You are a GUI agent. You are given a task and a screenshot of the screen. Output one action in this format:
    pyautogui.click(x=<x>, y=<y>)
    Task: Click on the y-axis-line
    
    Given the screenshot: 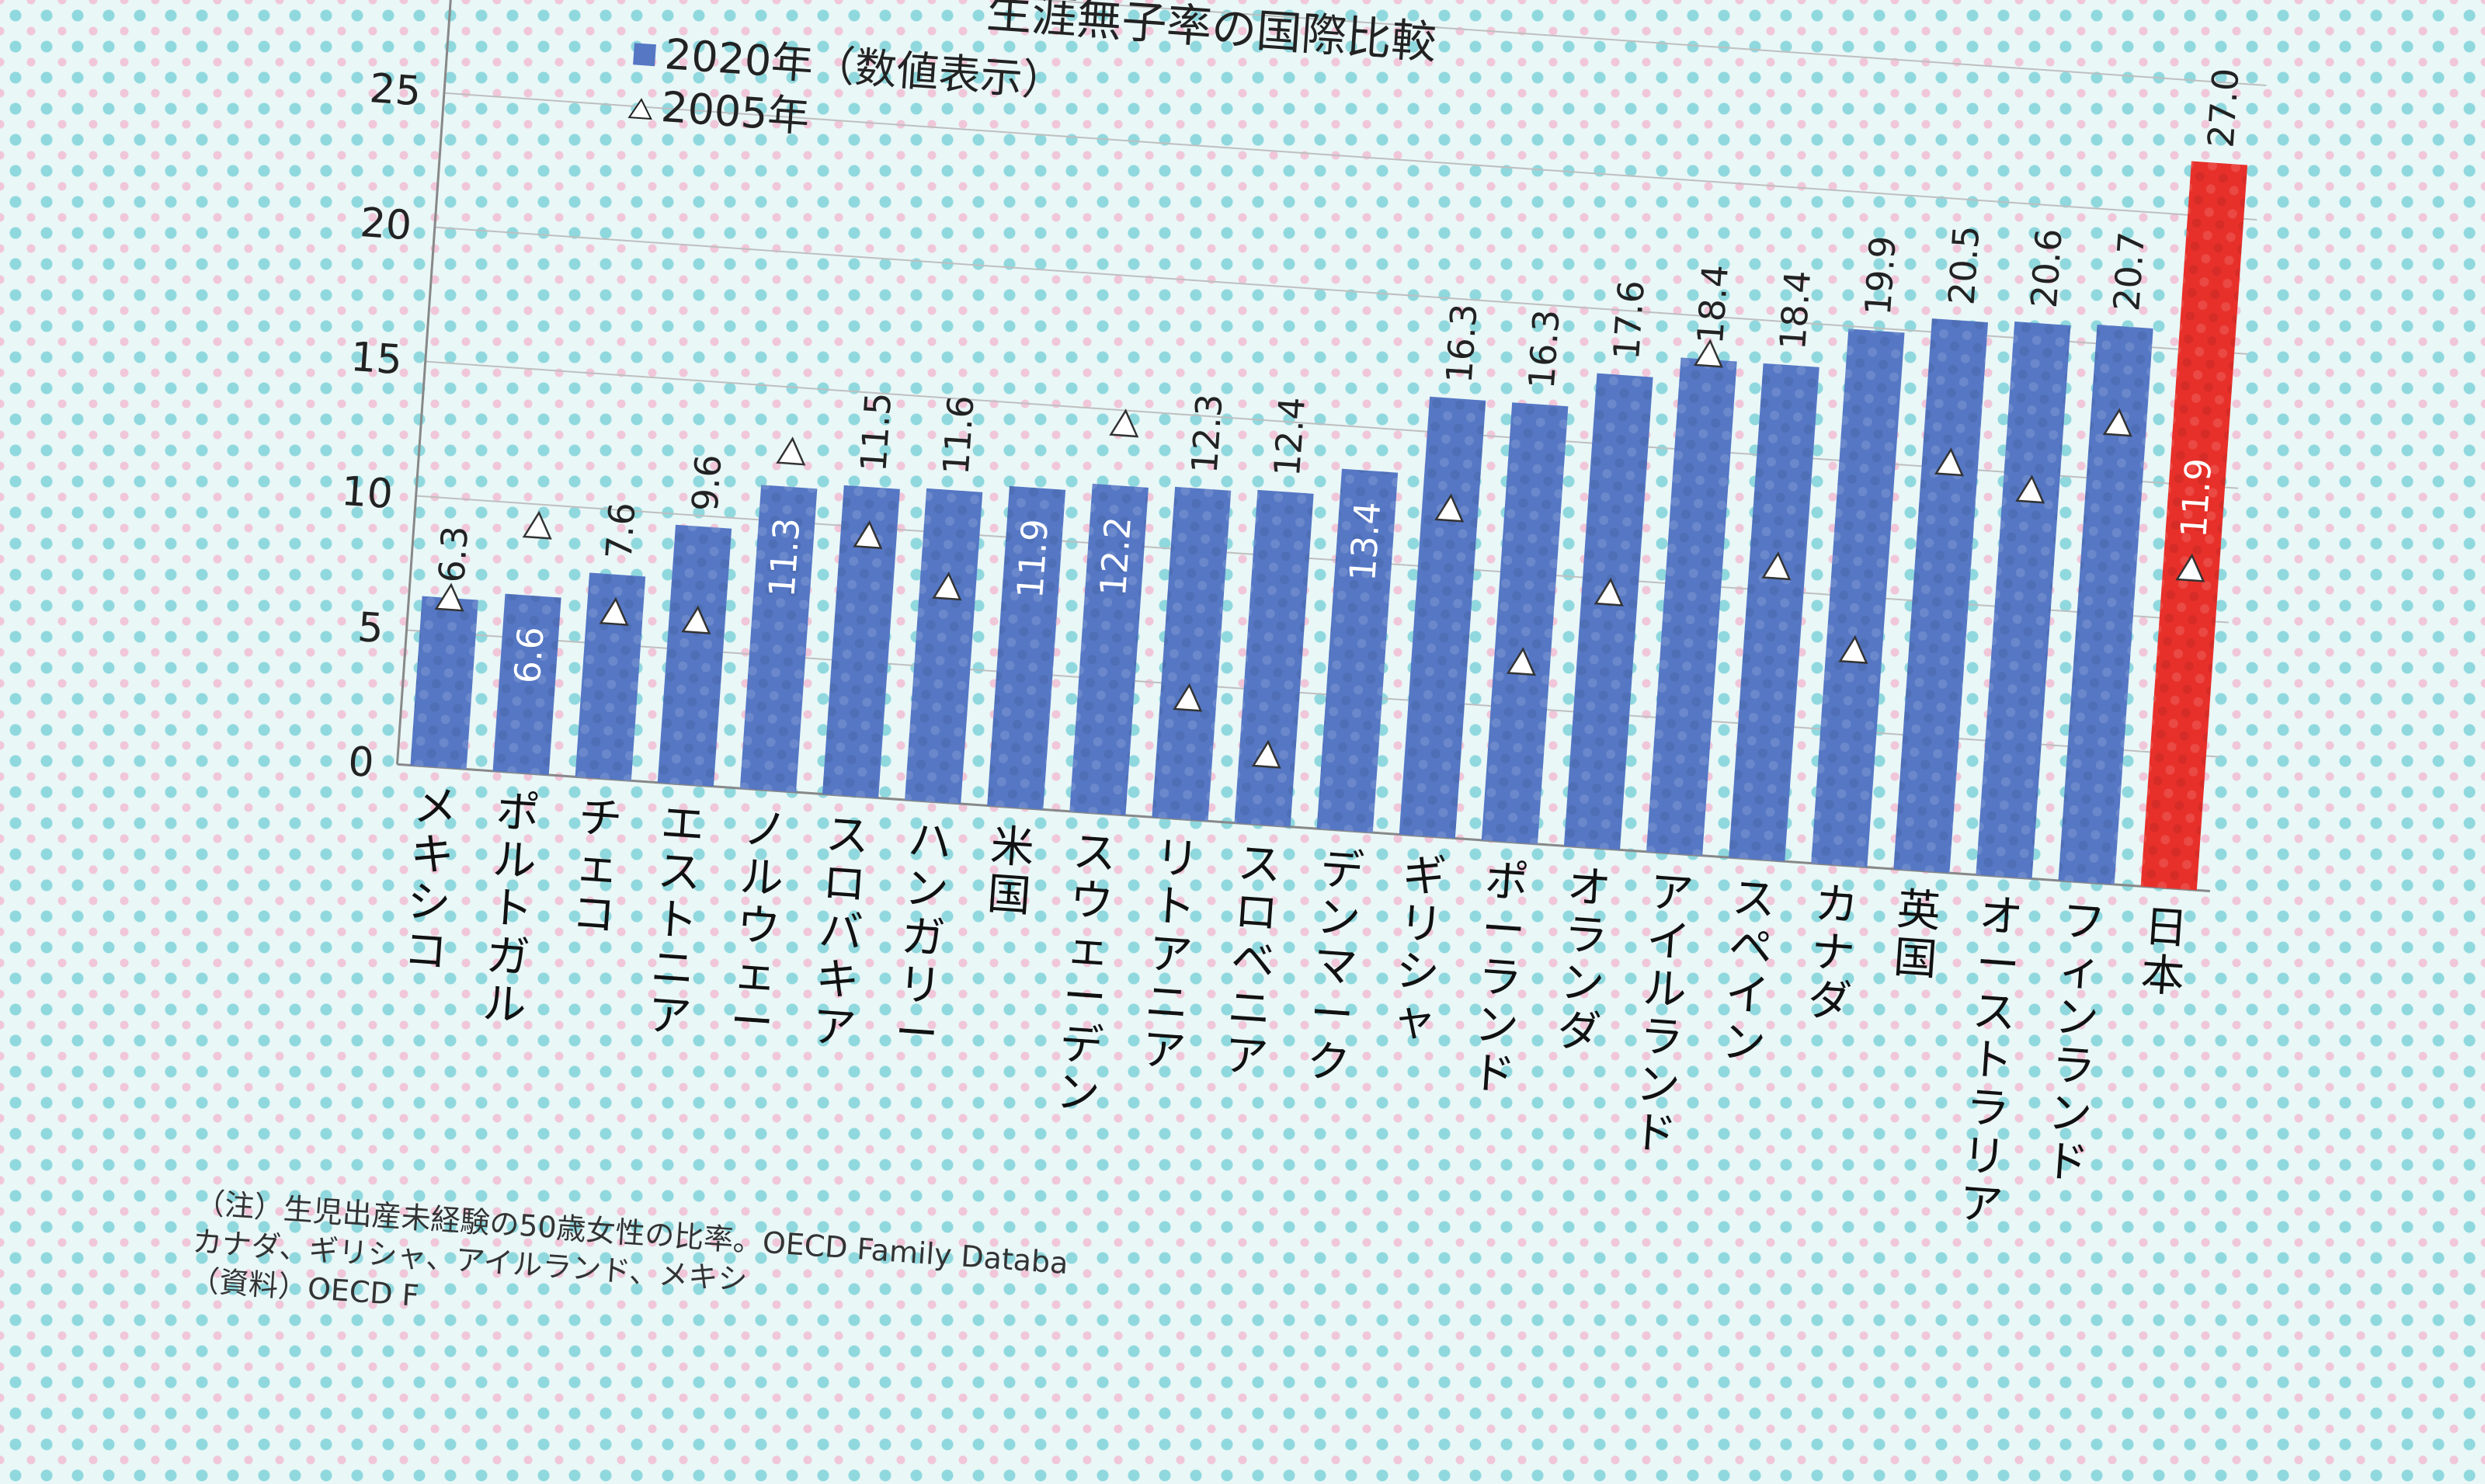 What is the action you would take?
    pyautogui.click(x=425, y=382)
    